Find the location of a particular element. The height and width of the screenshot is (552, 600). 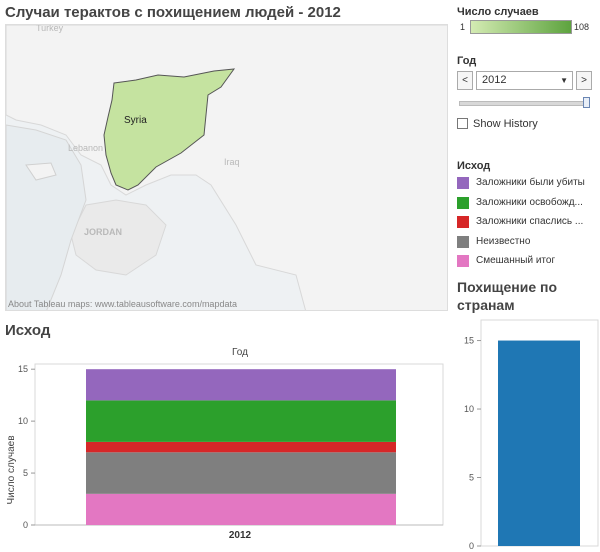

year-slider-track is located at coordinates (524, 103).